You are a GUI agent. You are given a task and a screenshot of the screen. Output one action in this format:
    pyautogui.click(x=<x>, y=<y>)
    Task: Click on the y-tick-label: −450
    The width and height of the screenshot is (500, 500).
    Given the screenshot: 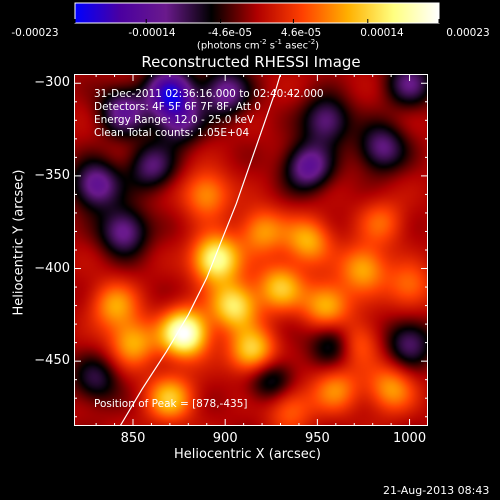 What is the action you would take?
    pyautogui.click(x=52, y=361)
    